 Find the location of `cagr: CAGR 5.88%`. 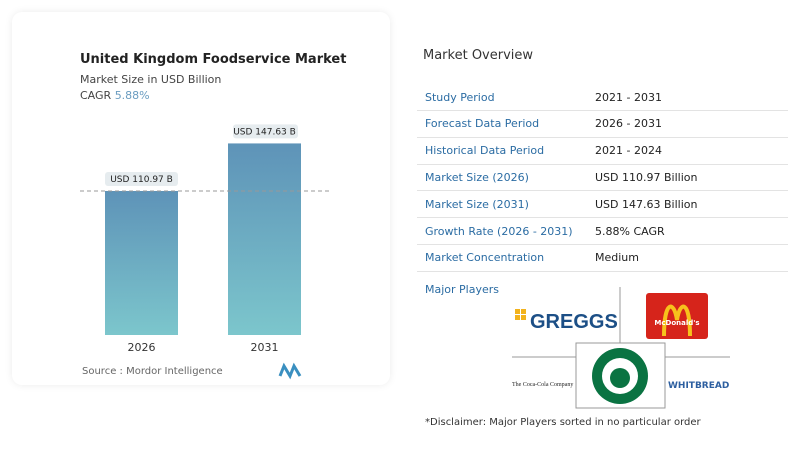

cagr: CAGR 5.88% is located at coordinates (115, 95).